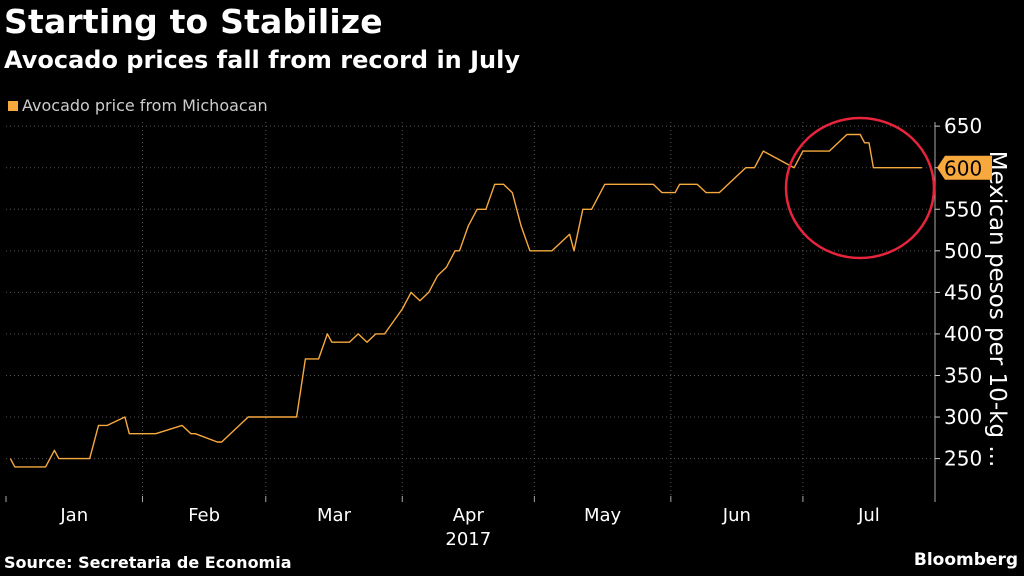 This screenshot has width=1024, height=576. Describe the element at coordinates (469, 515) in the screenshot. I see `x-tick-label: Apr` at that location.